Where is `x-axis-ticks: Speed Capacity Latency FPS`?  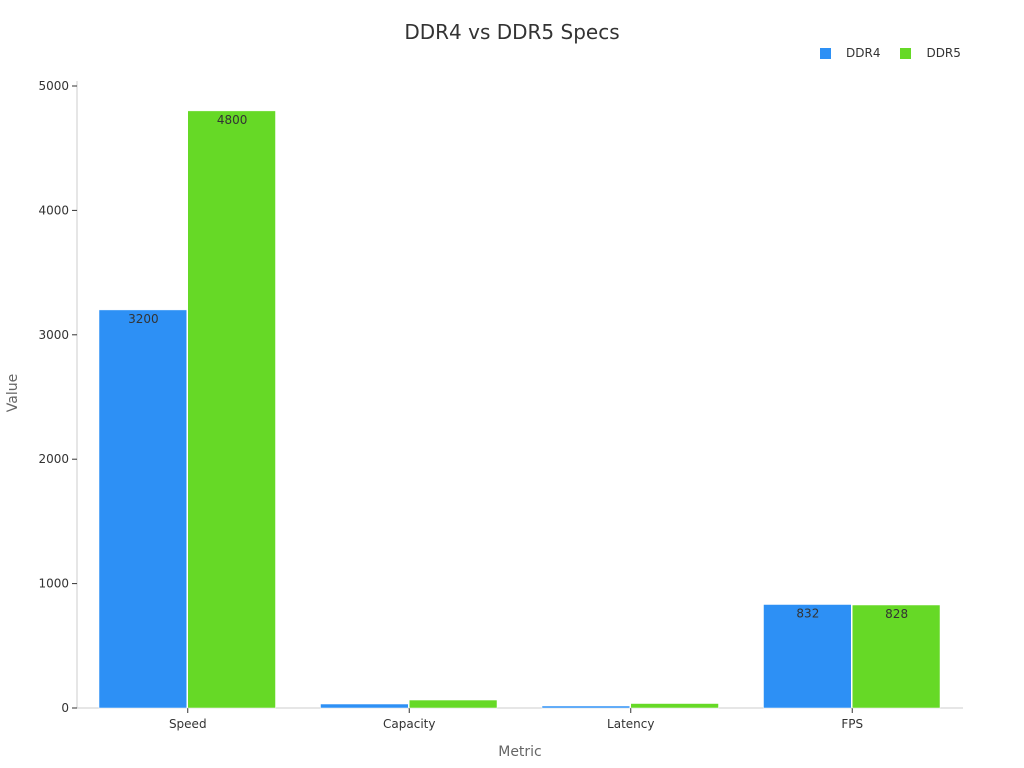
x-axis-ticks: Speed Capacity Latency FPS is located at coordinates (516, 719).